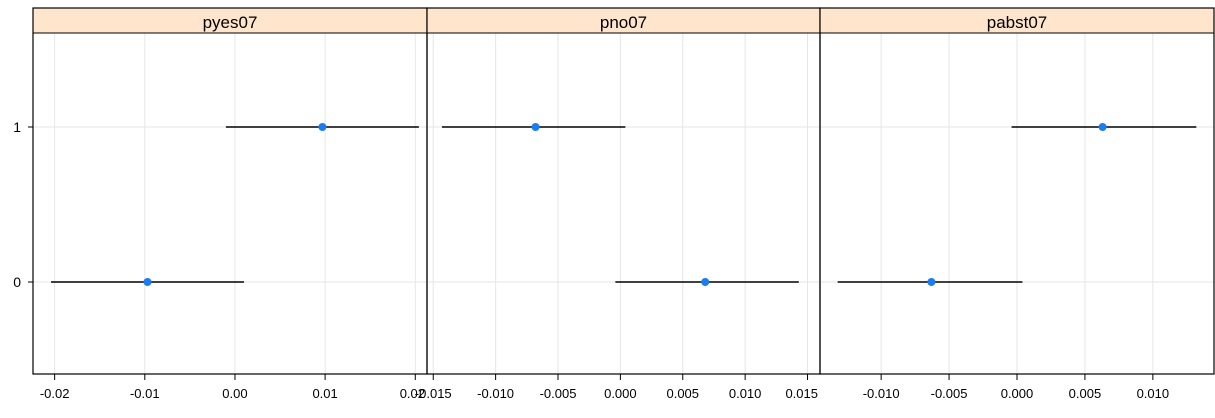 This screenshot has height=418, width=1215. What do you see at coordinates (17, 282) in the screenshot?
I see `y-tick-label: 0` at bounding box center [17, 282].